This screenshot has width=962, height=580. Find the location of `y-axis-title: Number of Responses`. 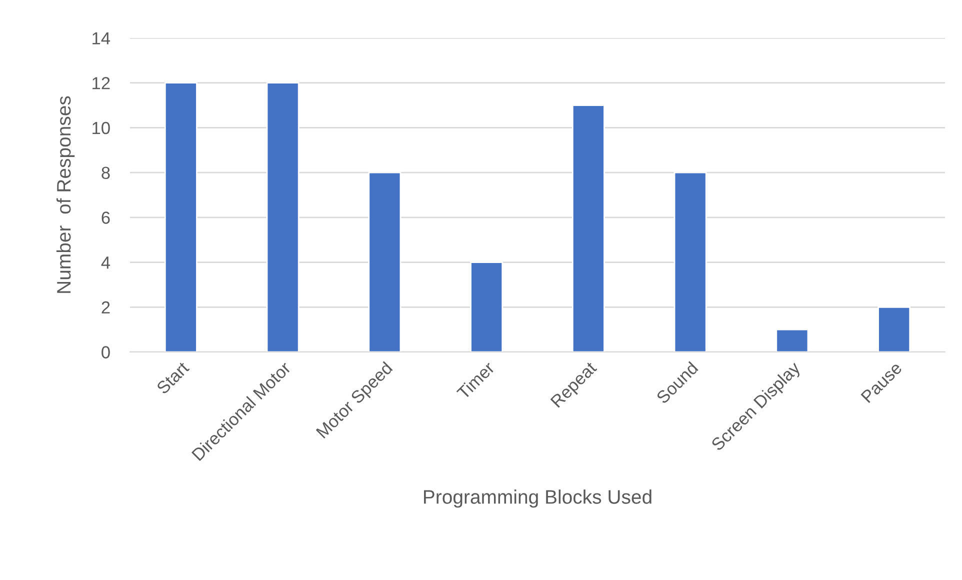

y-axis-title: Number of Responses is located at coordinates (65, 194).